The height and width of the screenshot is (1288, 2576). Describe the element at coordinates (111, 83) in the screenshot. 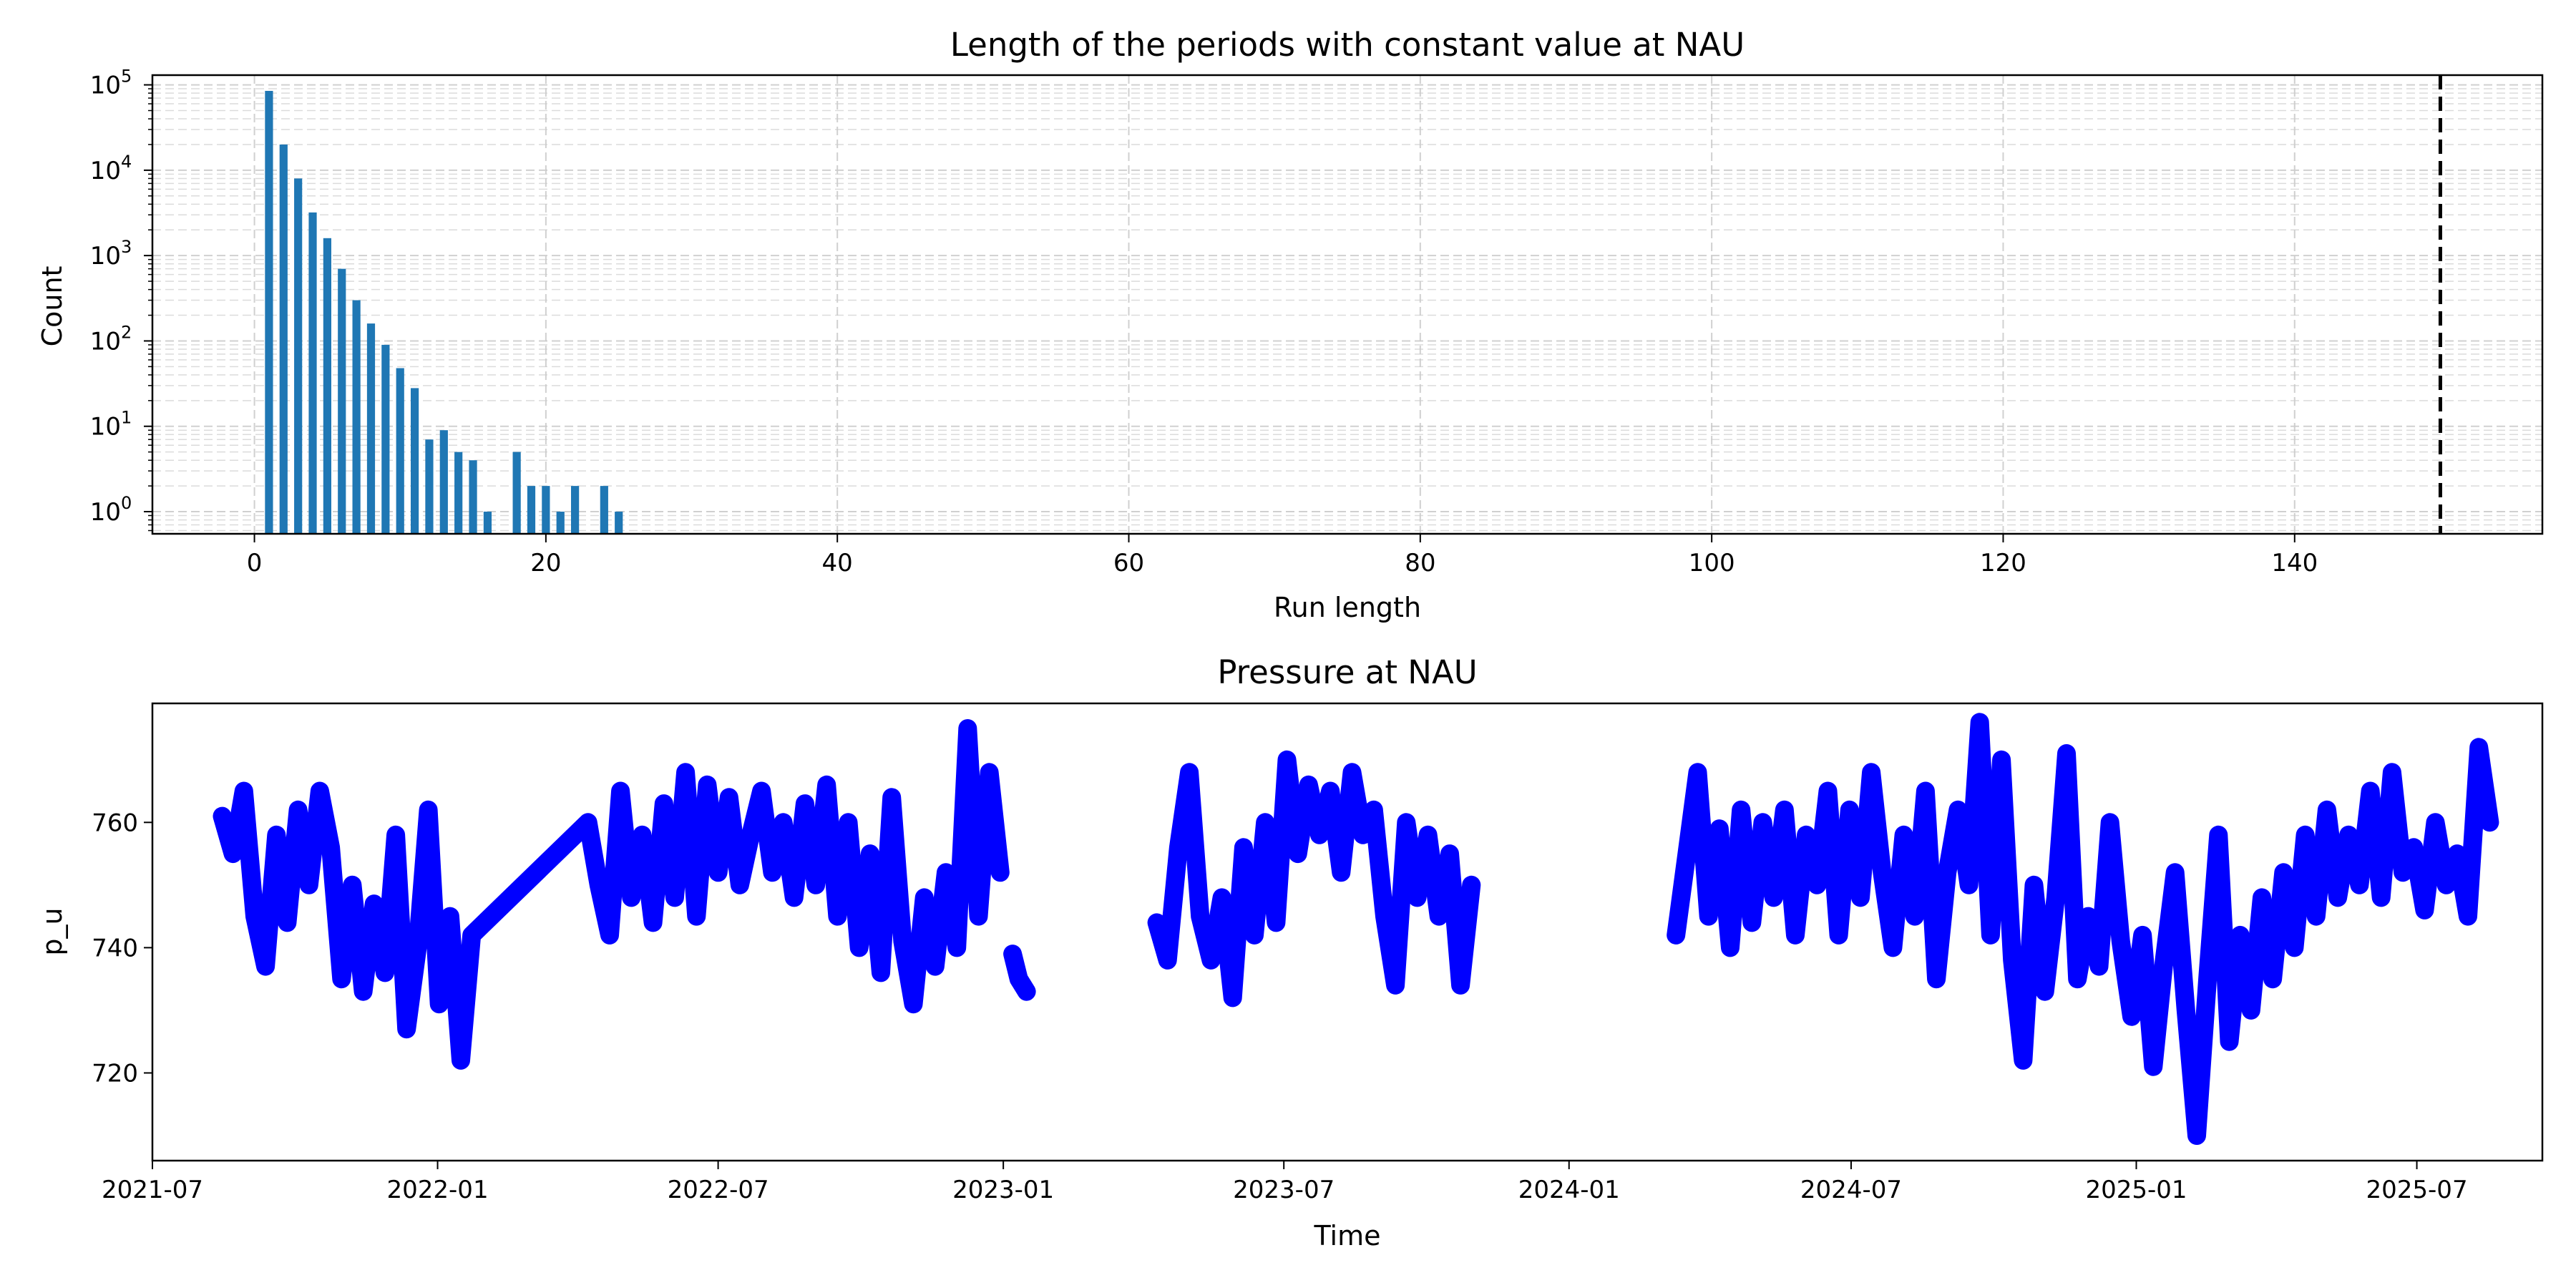

I see `y-tick-label: 10⁵` at that location.